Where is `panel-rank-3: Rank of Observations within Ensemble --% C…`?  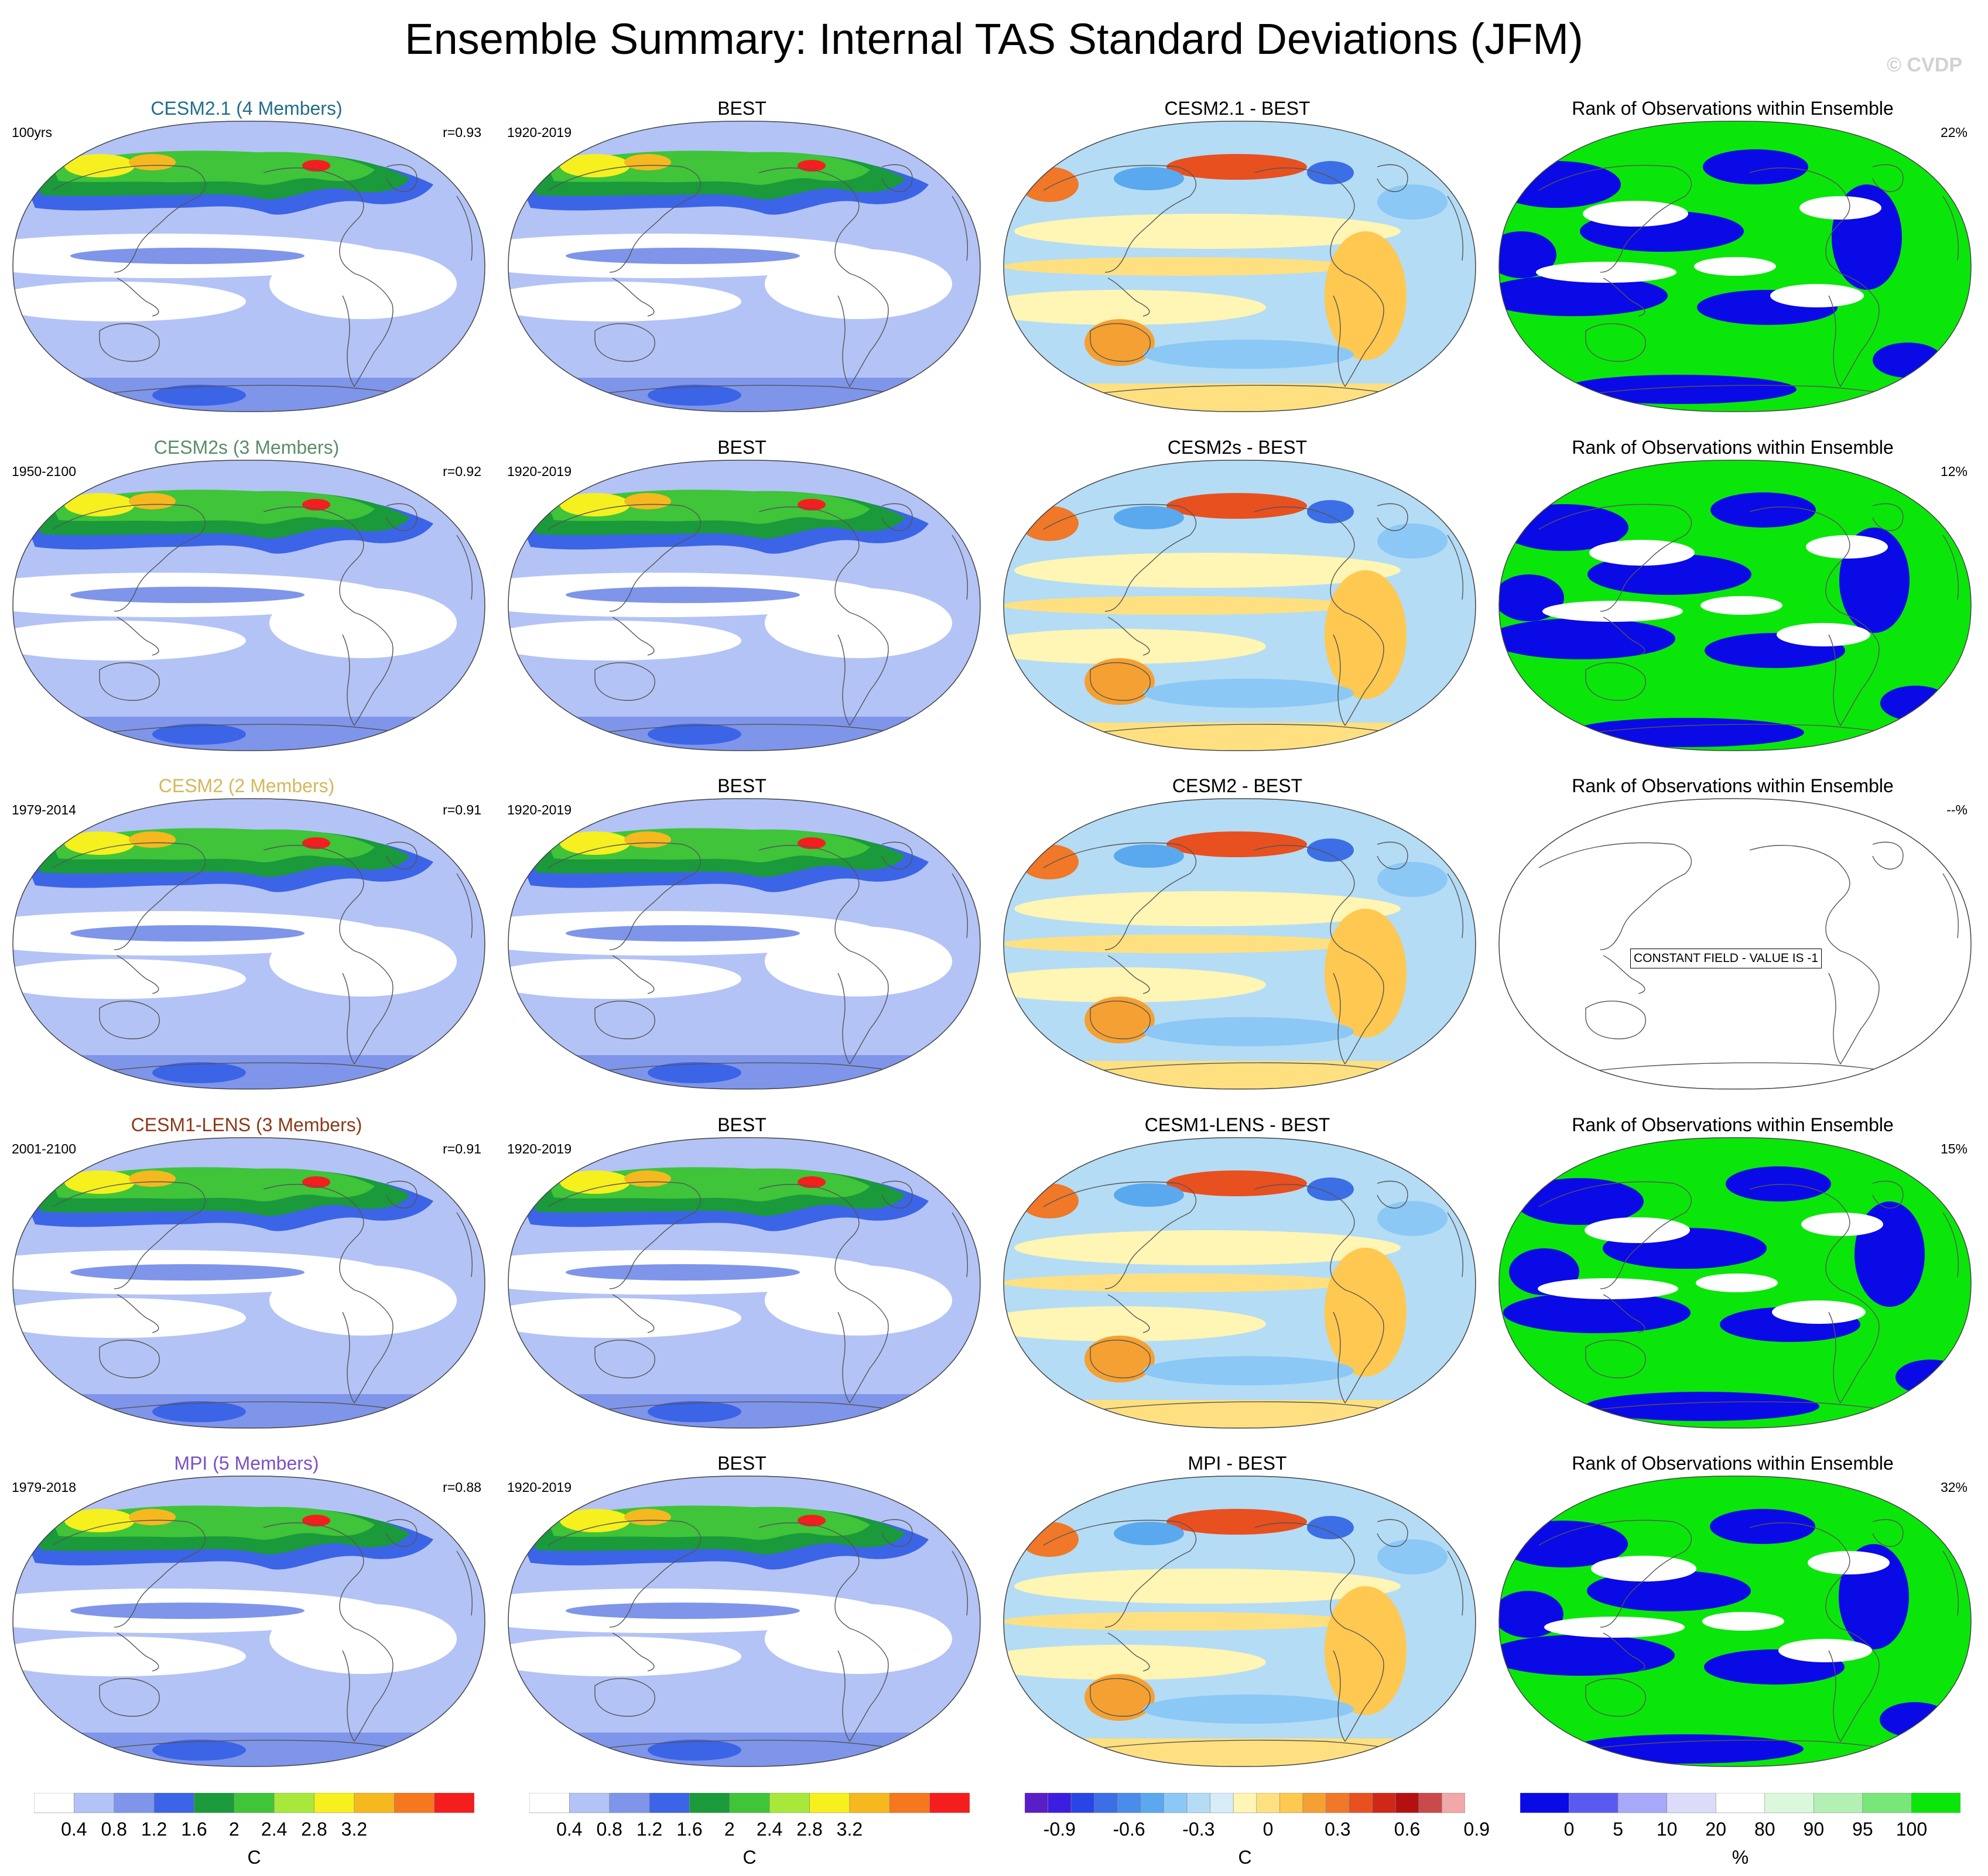
panel-rank-3: Rank of Observations within Ensemble --% C… is located at coordinates (1733, 938).